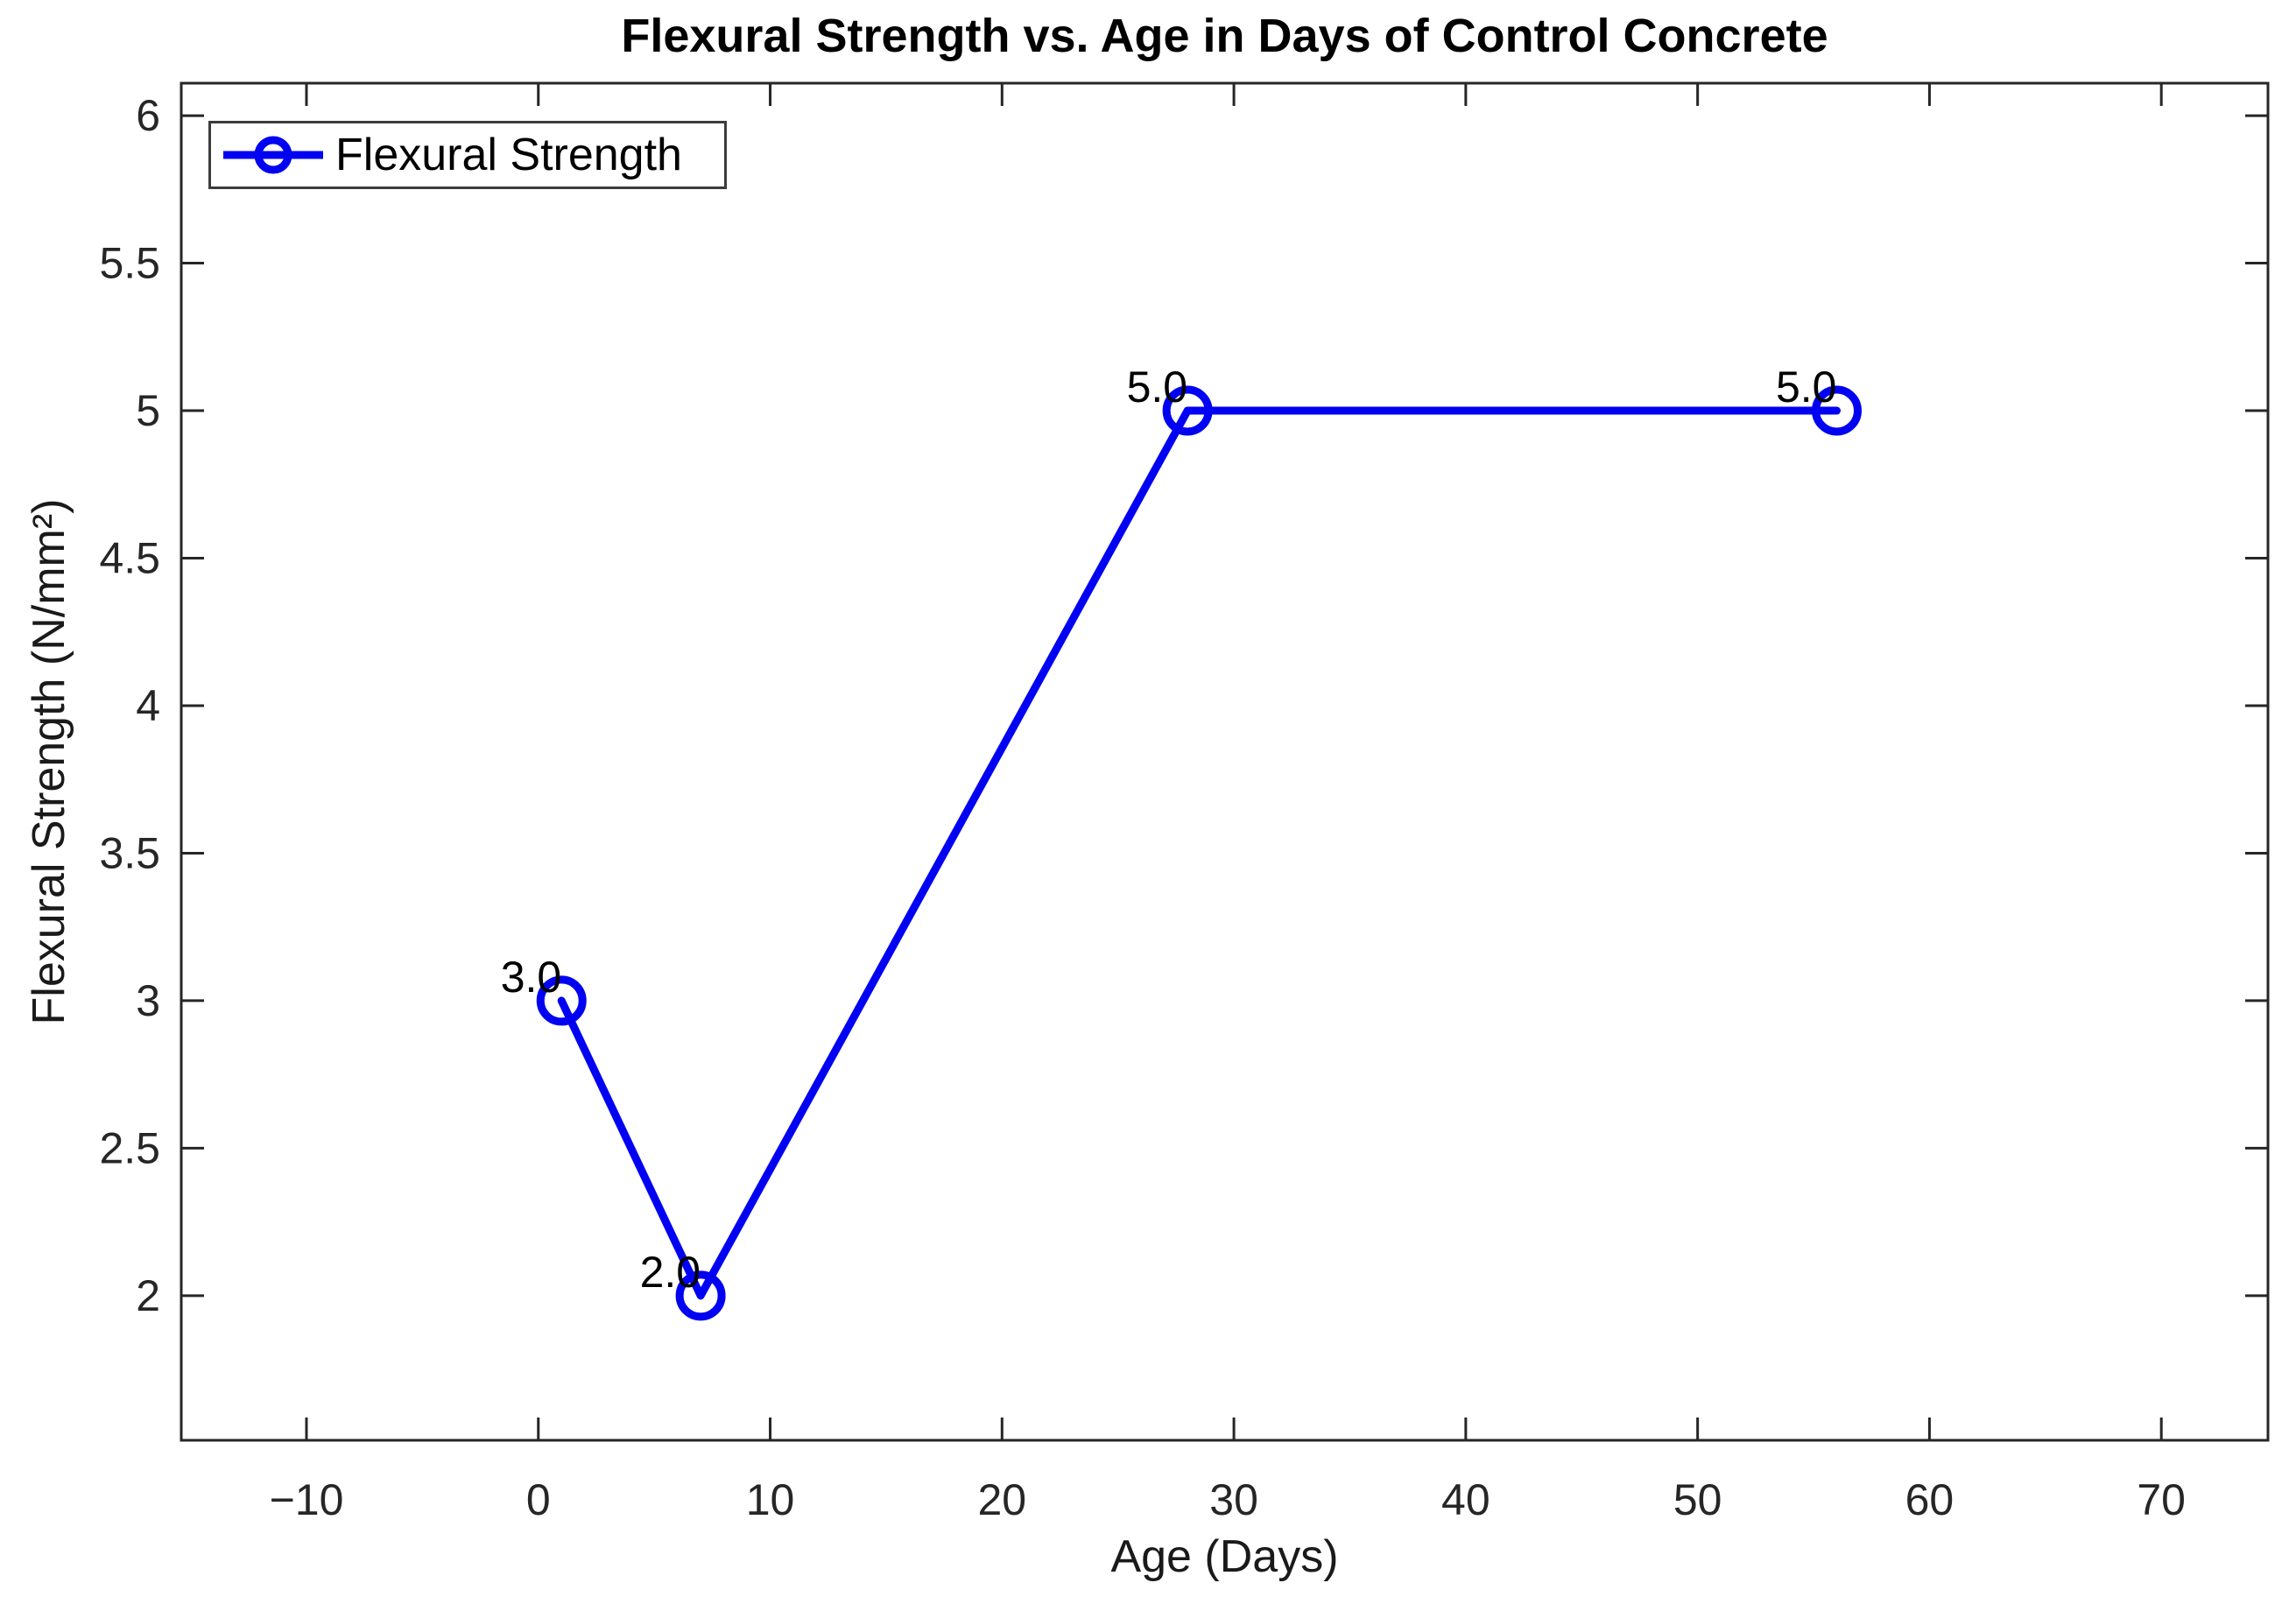 The height and width of the screenshot is (1611, 2296). What do you see at coordinates (129, 558) in the screenshot?
I see `y-tick-label: 4.5` at bounding box center [129, 558].